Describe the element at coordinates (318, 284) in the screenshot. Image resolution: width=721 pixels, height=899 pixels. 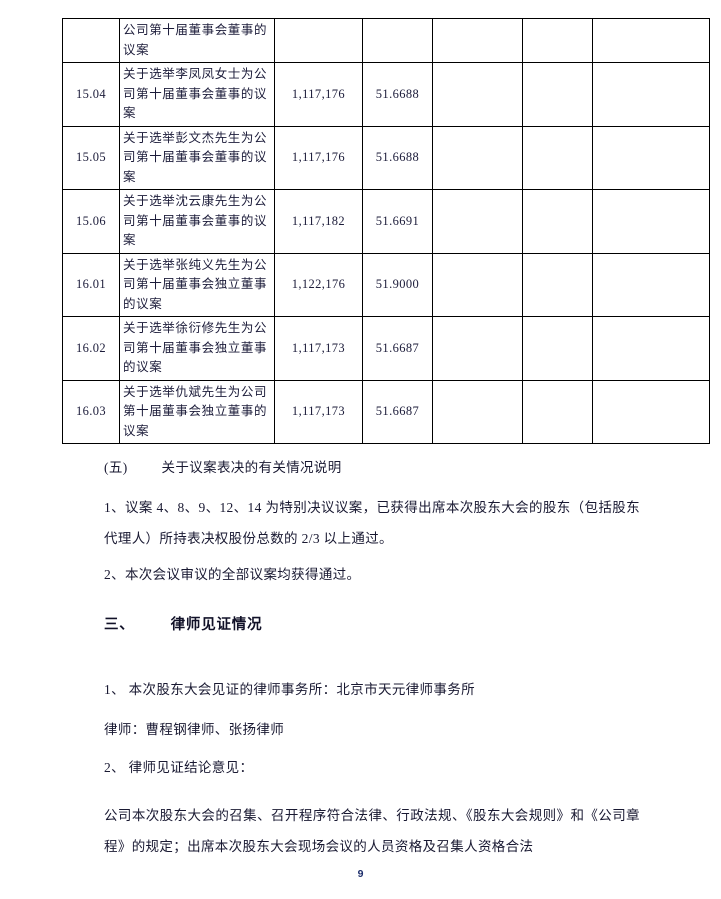
I see `cell-votes: 1,122,176` at that location.